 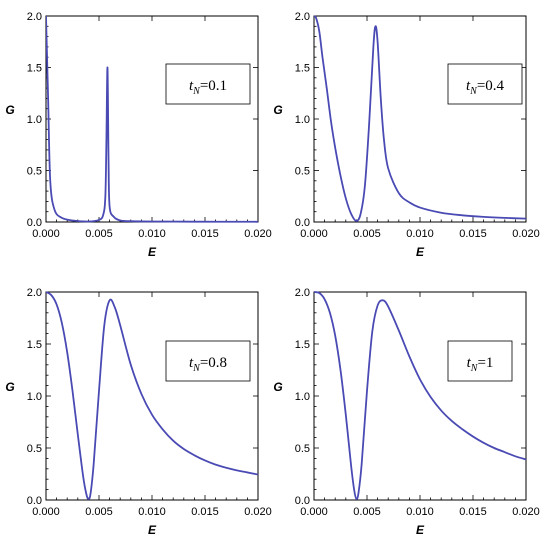 I want to click on legend-label: tN=0.4, so click(x=485, y=87).